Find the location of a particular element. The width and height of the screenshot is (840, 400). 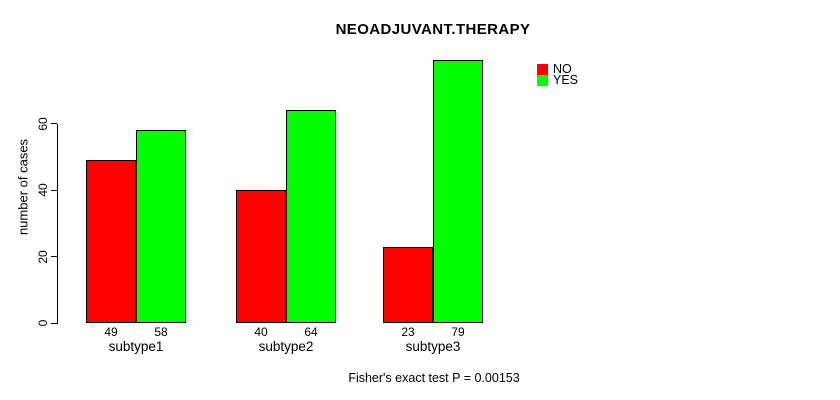

legend-item: YES is located at coordinates (558, 80).